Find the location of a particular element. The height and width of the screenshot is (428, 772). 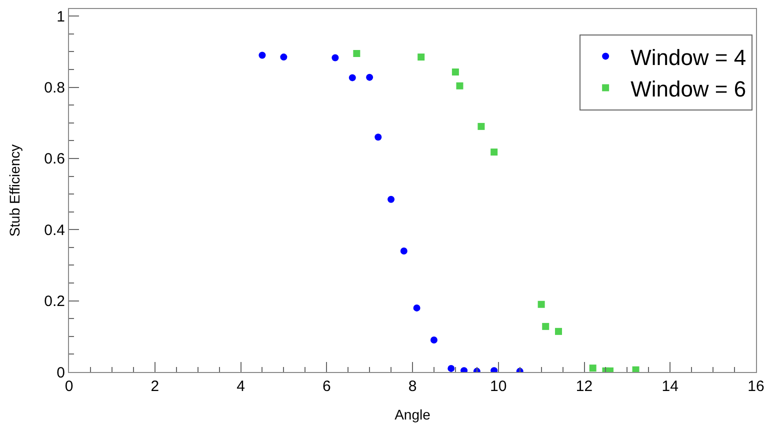

legend-label: Window = 6 is located at coordinates (688, 89).